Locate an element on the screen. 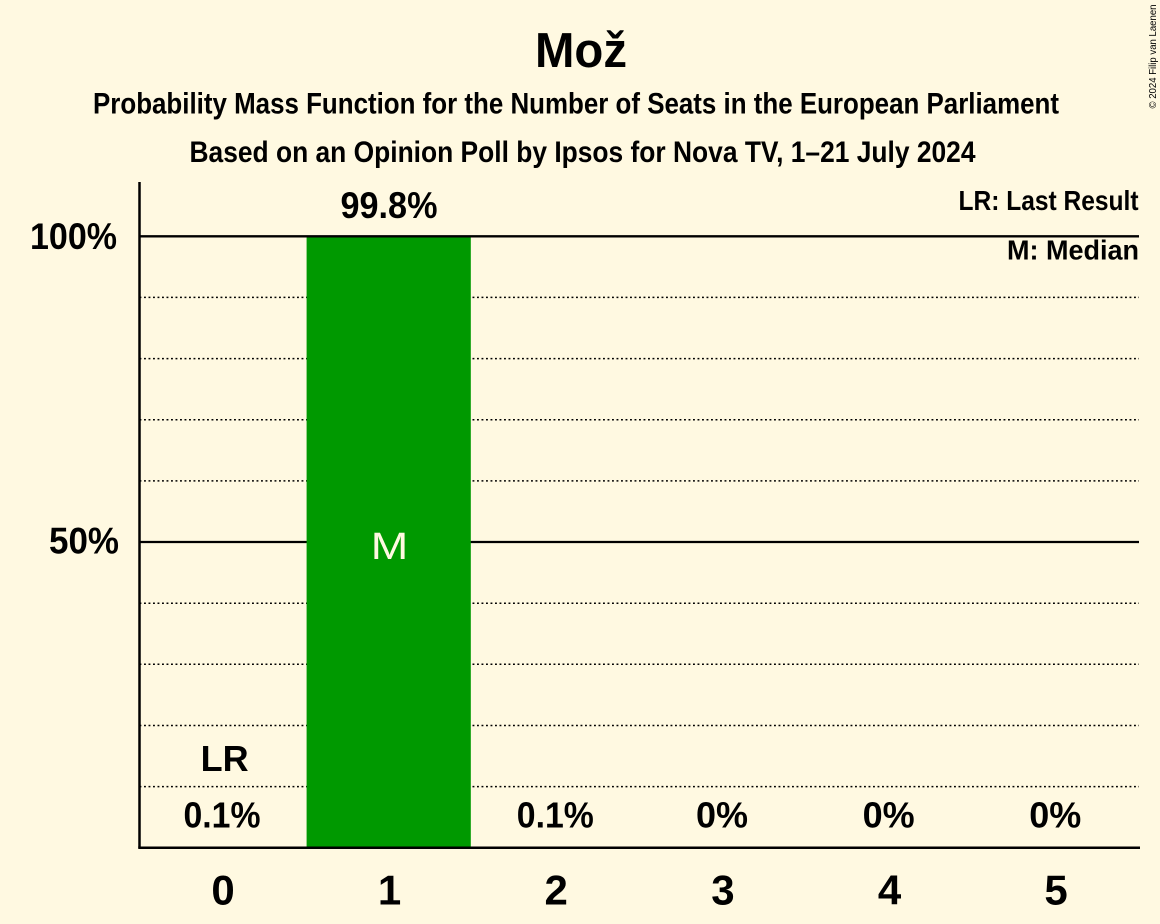 Image resolution: width=1160 pixels, height=924 pixels. svg-text: 3 is located at coordinates (722, 890).